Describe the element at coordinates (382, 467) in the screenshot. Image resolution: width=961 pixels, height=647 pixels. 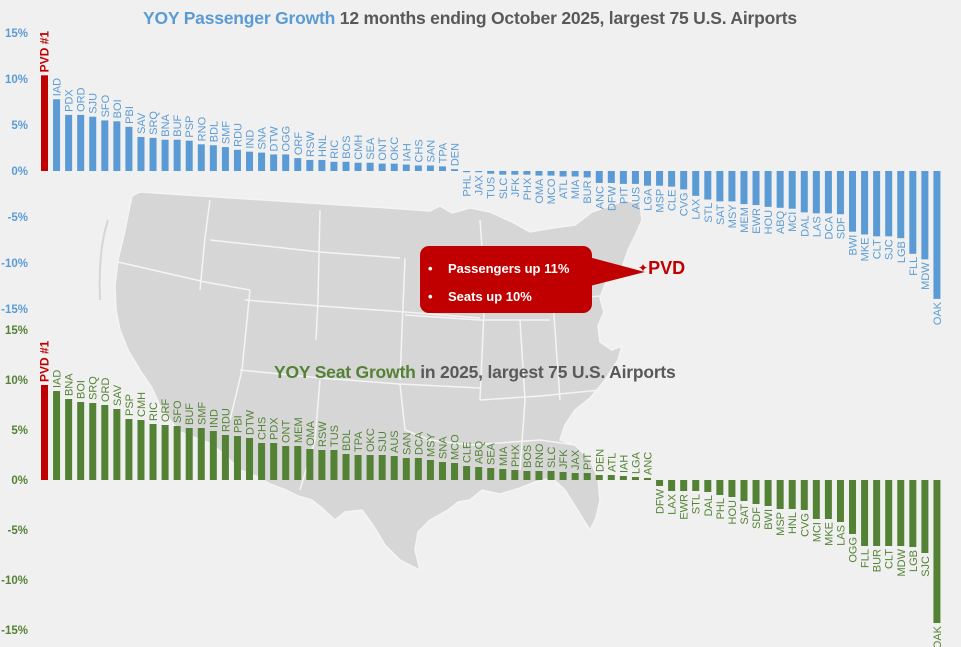
I see `bar-sju` at that location.